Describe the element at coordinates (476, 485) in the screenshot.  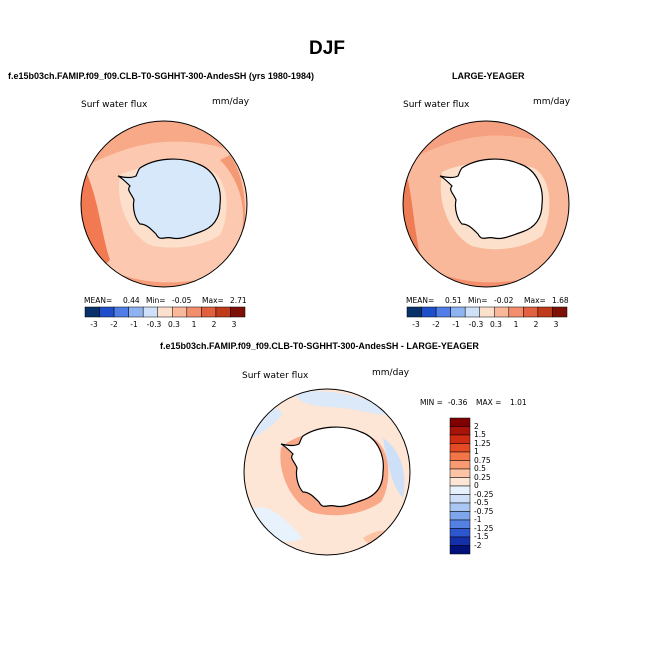
I see `diff-colorbar-label: 0` at that location.